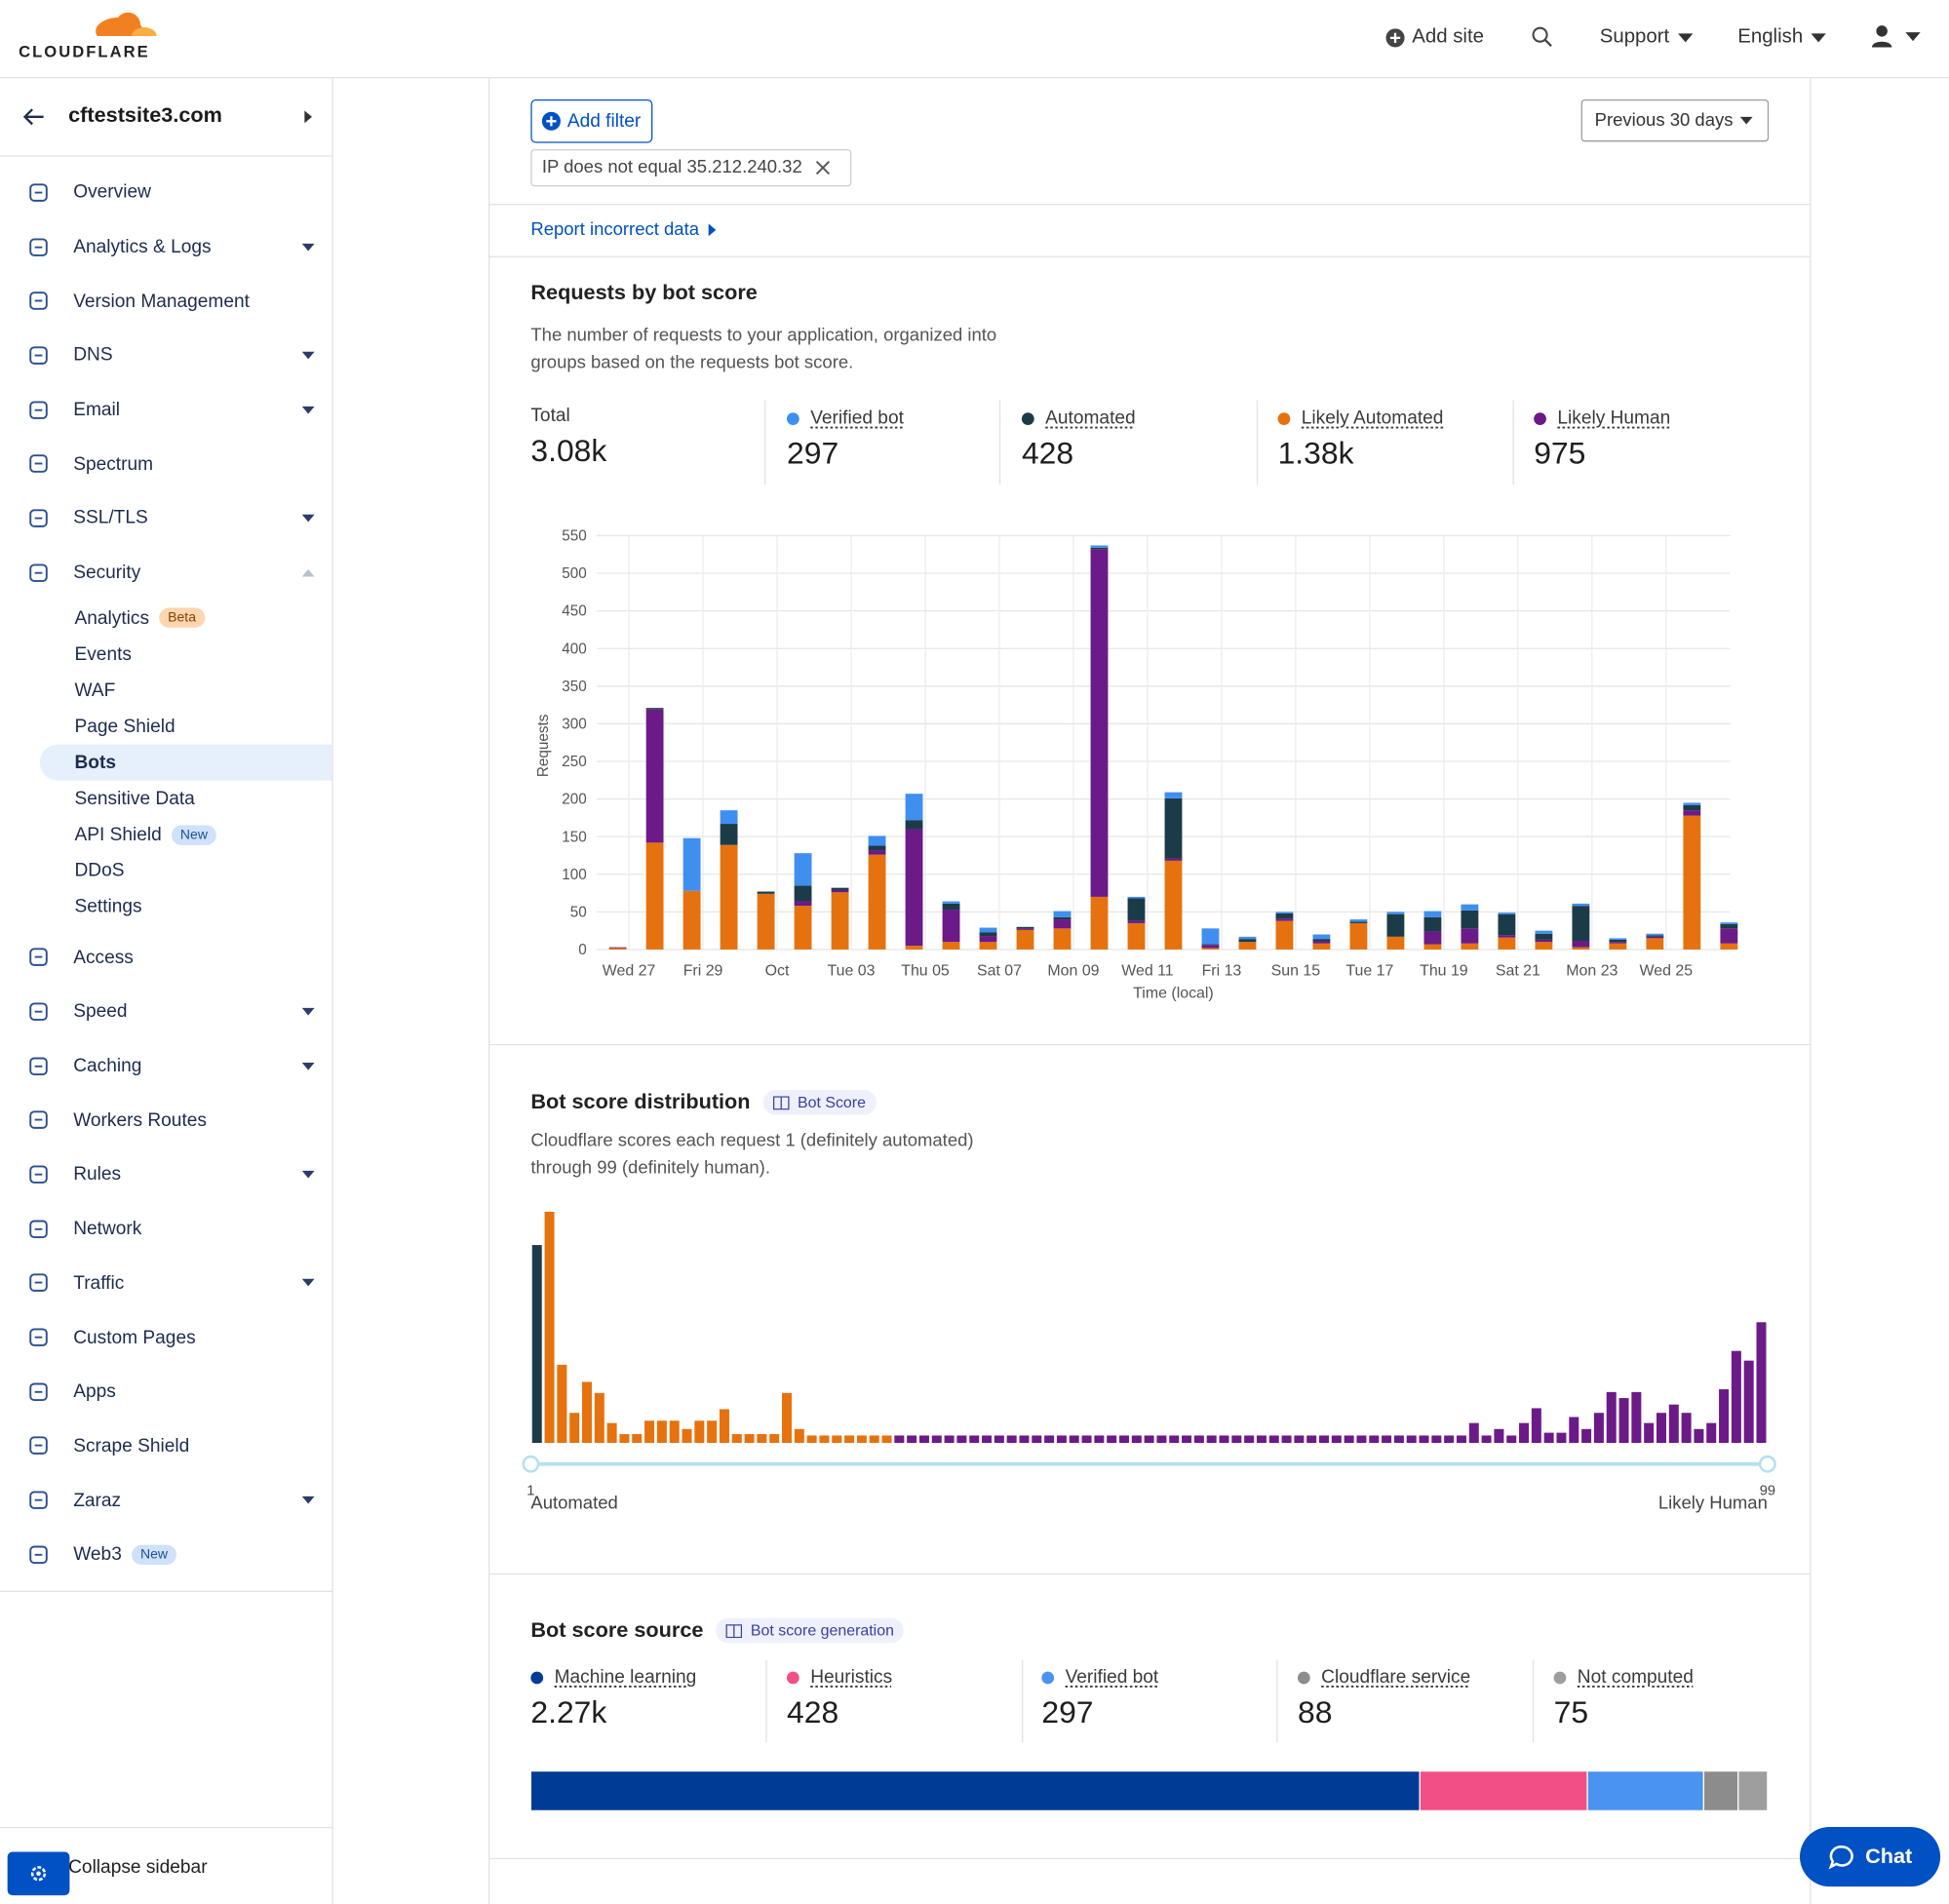  What do you see at coordinates (166, 1500) in the screenshot?
I see `nav-item: Zaraz` at bounding box center [166, 1500].